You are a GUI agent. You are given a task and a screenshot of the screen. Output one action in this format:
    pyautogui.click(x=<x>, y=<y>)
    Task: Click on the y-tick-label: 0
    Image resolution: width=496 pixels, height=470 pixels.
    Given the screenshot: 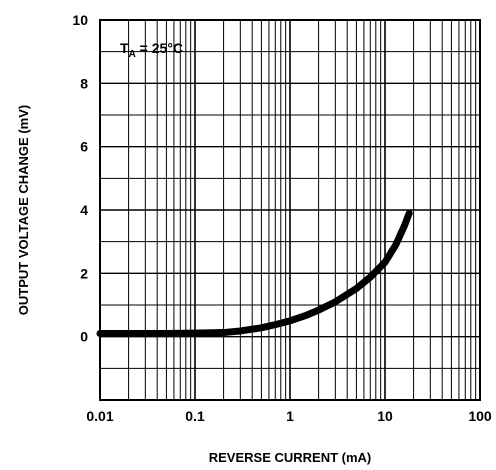 What is the action you would take?
    pyautogui.click(x=84, y=337)
    